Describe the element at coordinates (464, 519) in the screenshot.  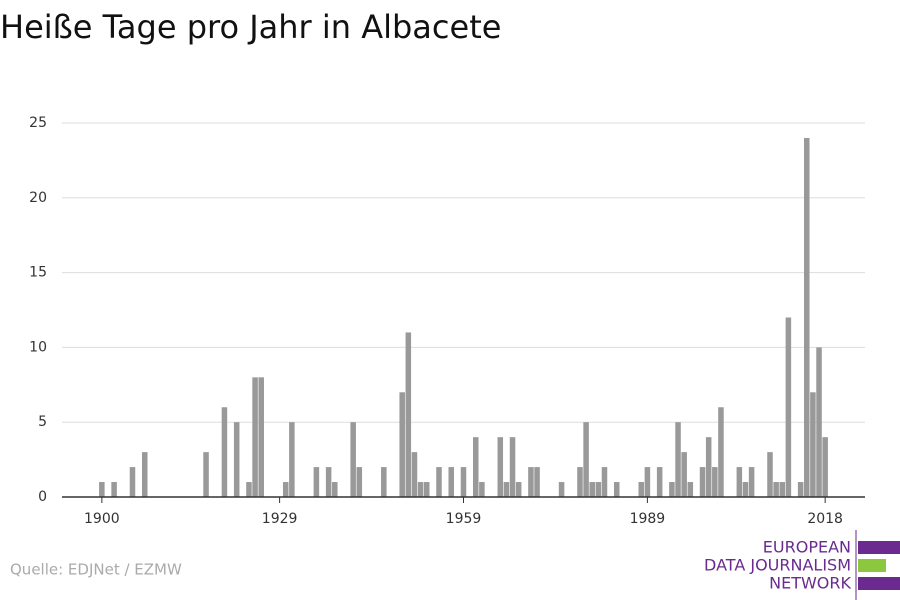
I see `x-tick-label: 1959` at that location.